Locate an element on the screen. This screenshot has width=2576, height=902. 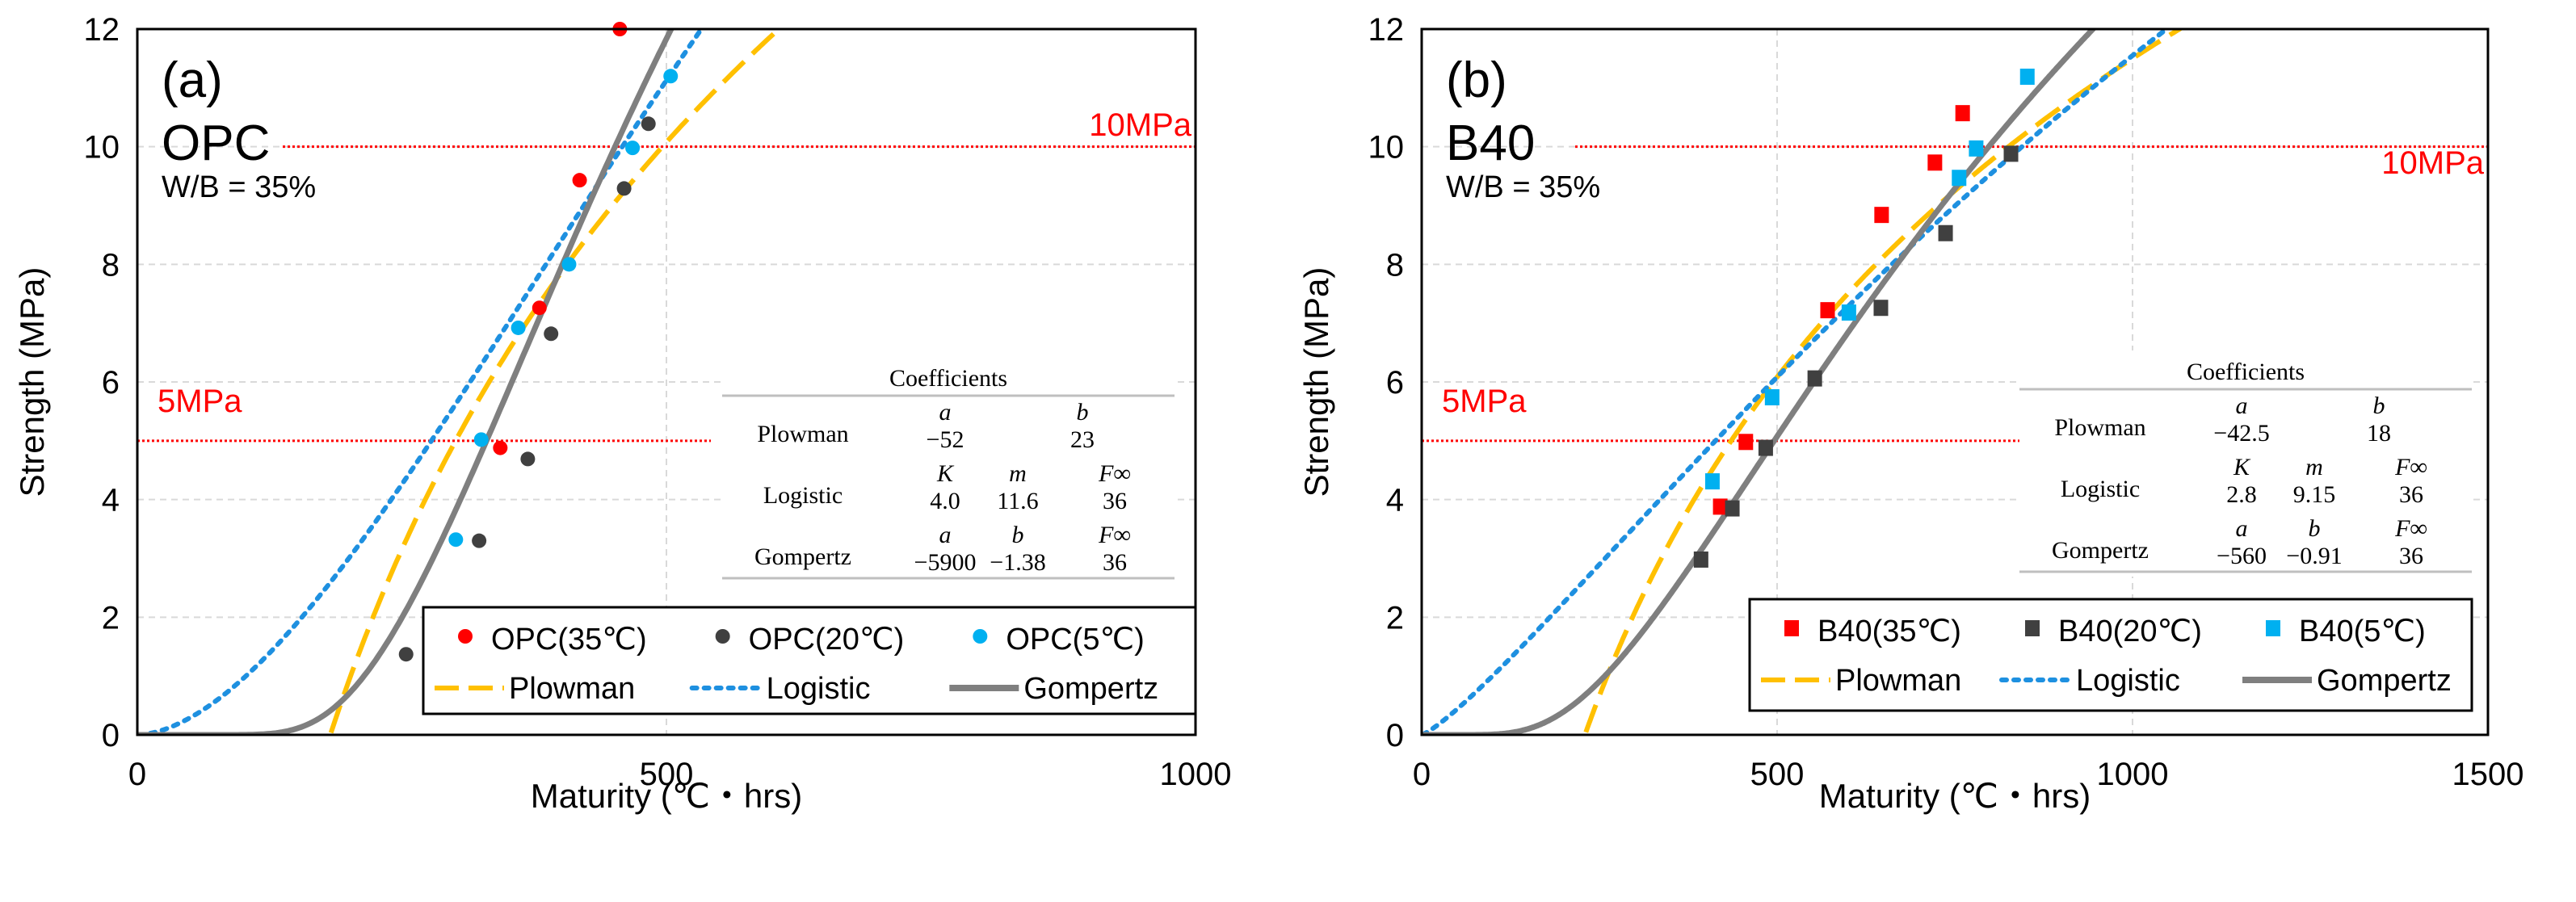
table-param-value: −42.5 is located at coordinates (2241, 433).